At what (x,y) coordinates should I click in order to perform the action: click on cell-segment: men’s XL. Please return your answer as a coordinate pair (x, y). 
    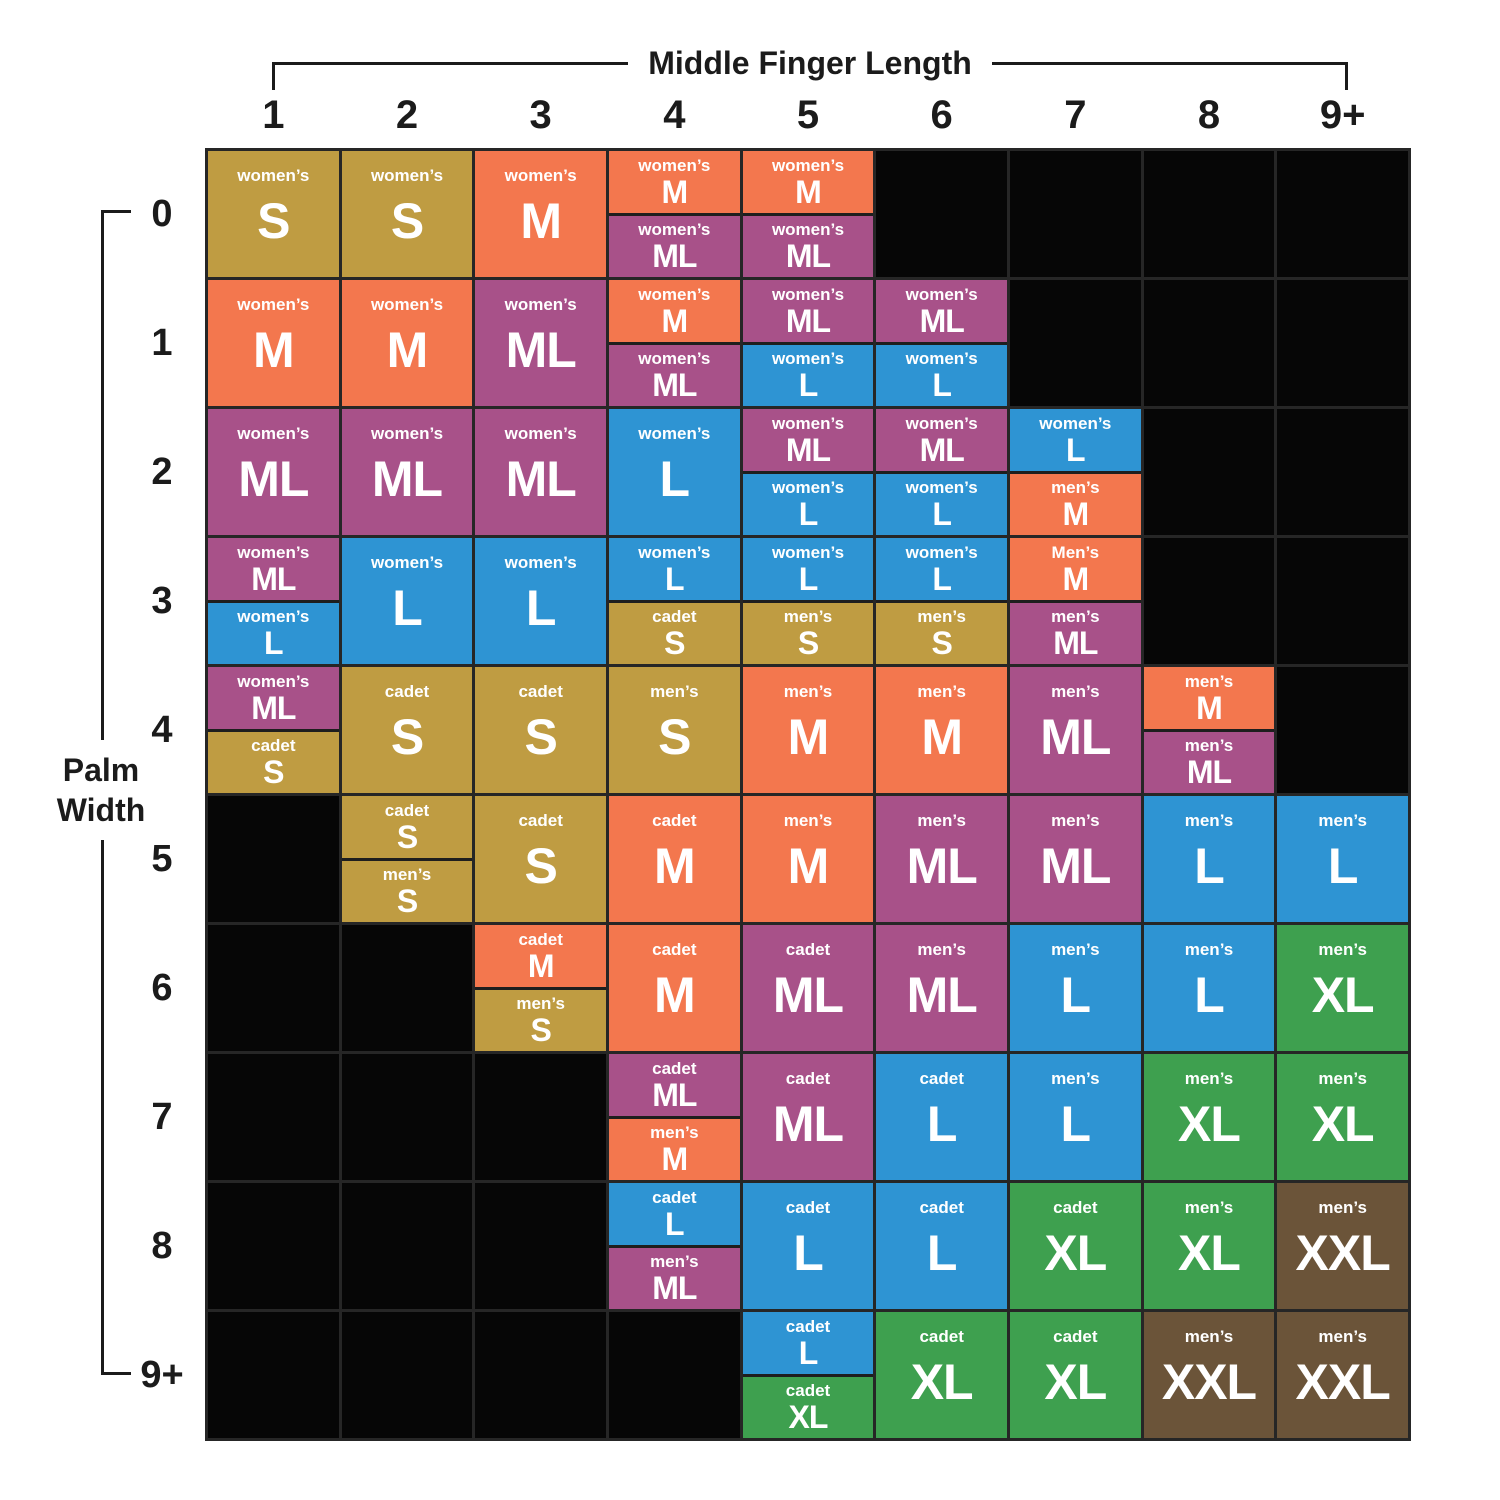
    Looking at the image, I should click on (1342, 1117).